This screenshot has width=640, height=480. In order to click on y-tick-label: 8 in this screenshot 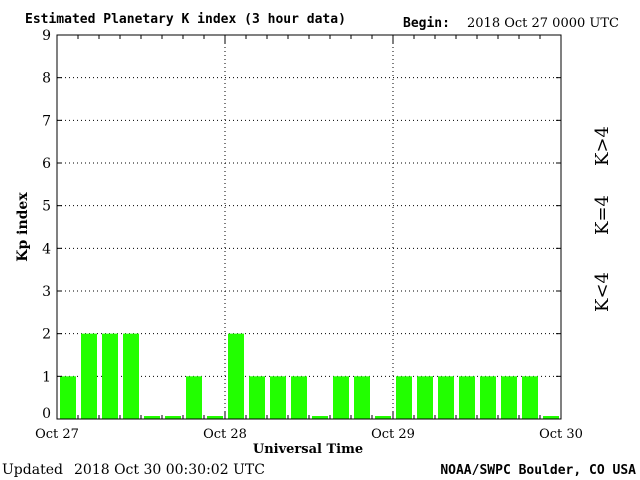, I will do `click(46, 79)`.